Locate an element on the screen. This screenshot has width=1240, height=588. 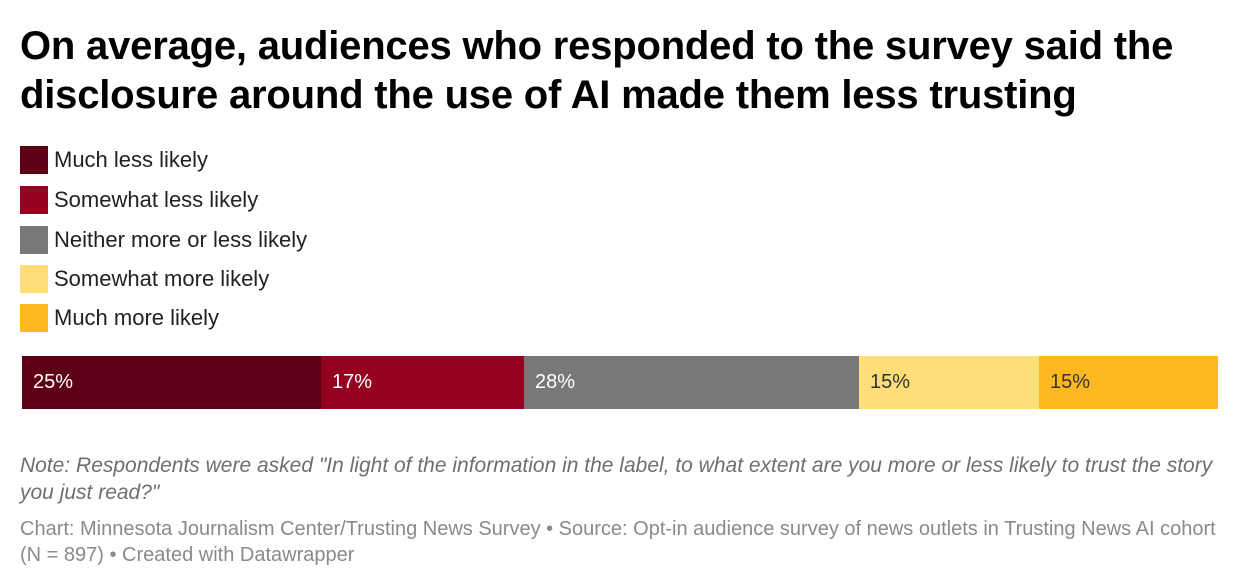
legend-item-neither: Neither more or less likely is located at coordinates (163, 240).